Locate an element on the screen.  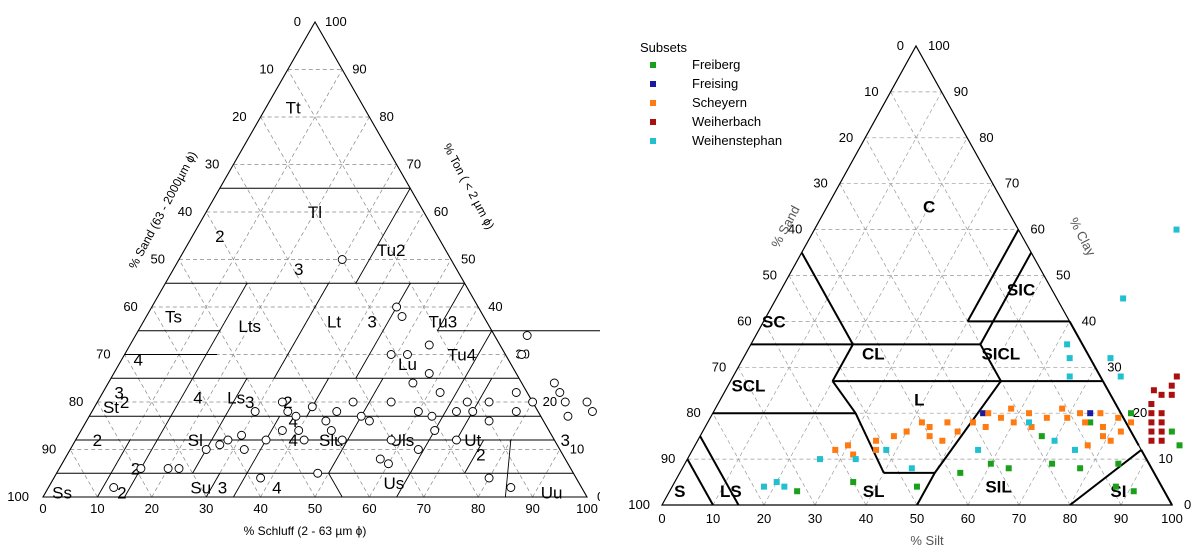
left-tick-label: 10 is located at coordinates (266, 69).